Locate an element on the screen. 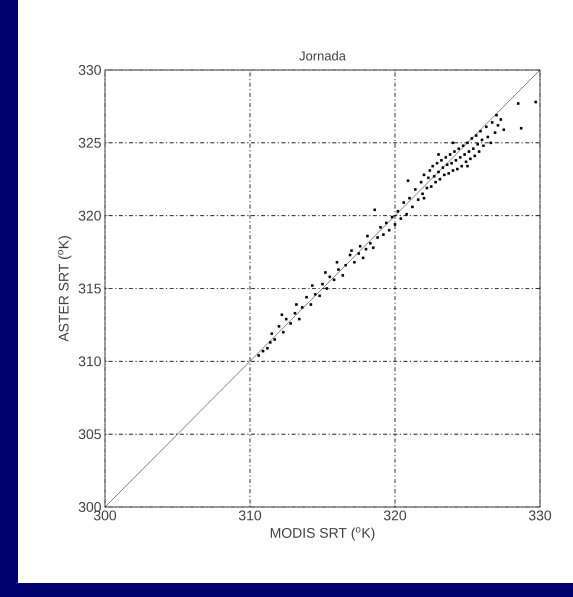 Image resolution: width=573 pixels, height=597 pixels. x-axis-title: MODIS SRT ($^{o}$K) is located at coordinates (322, 534).